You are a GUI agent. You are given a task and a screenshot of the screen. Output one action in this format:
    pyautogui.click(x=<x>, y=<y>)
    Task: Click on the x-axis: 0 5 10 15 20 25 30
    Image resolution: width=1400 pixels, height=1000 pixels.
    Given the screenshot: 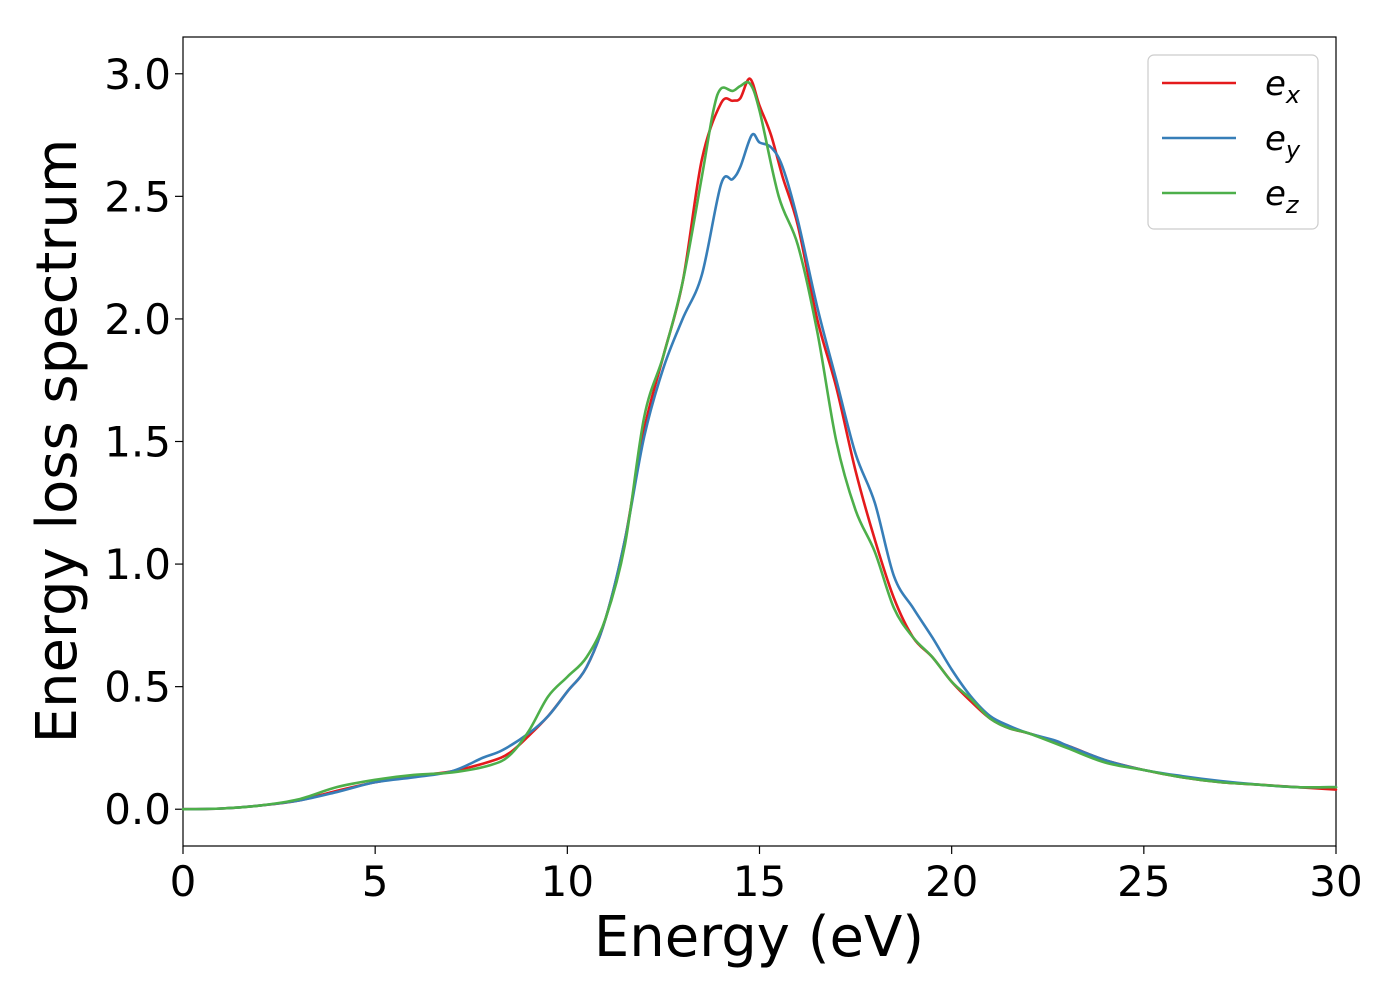 What is the action you would take?
    pyautogui.click(x=766, y=876)
    